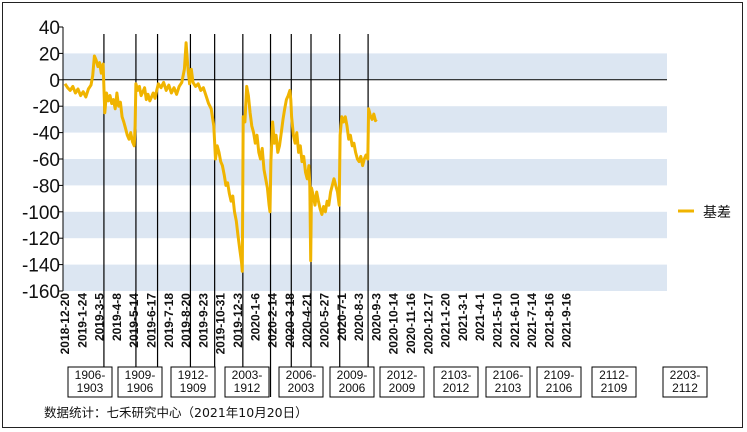 Image resolution: width=747 pixels, height=432 pixels. Describe the element at coordinates (567, 320) in the screenshot. I see `x-tick-label: 2021-9-16` at that location.